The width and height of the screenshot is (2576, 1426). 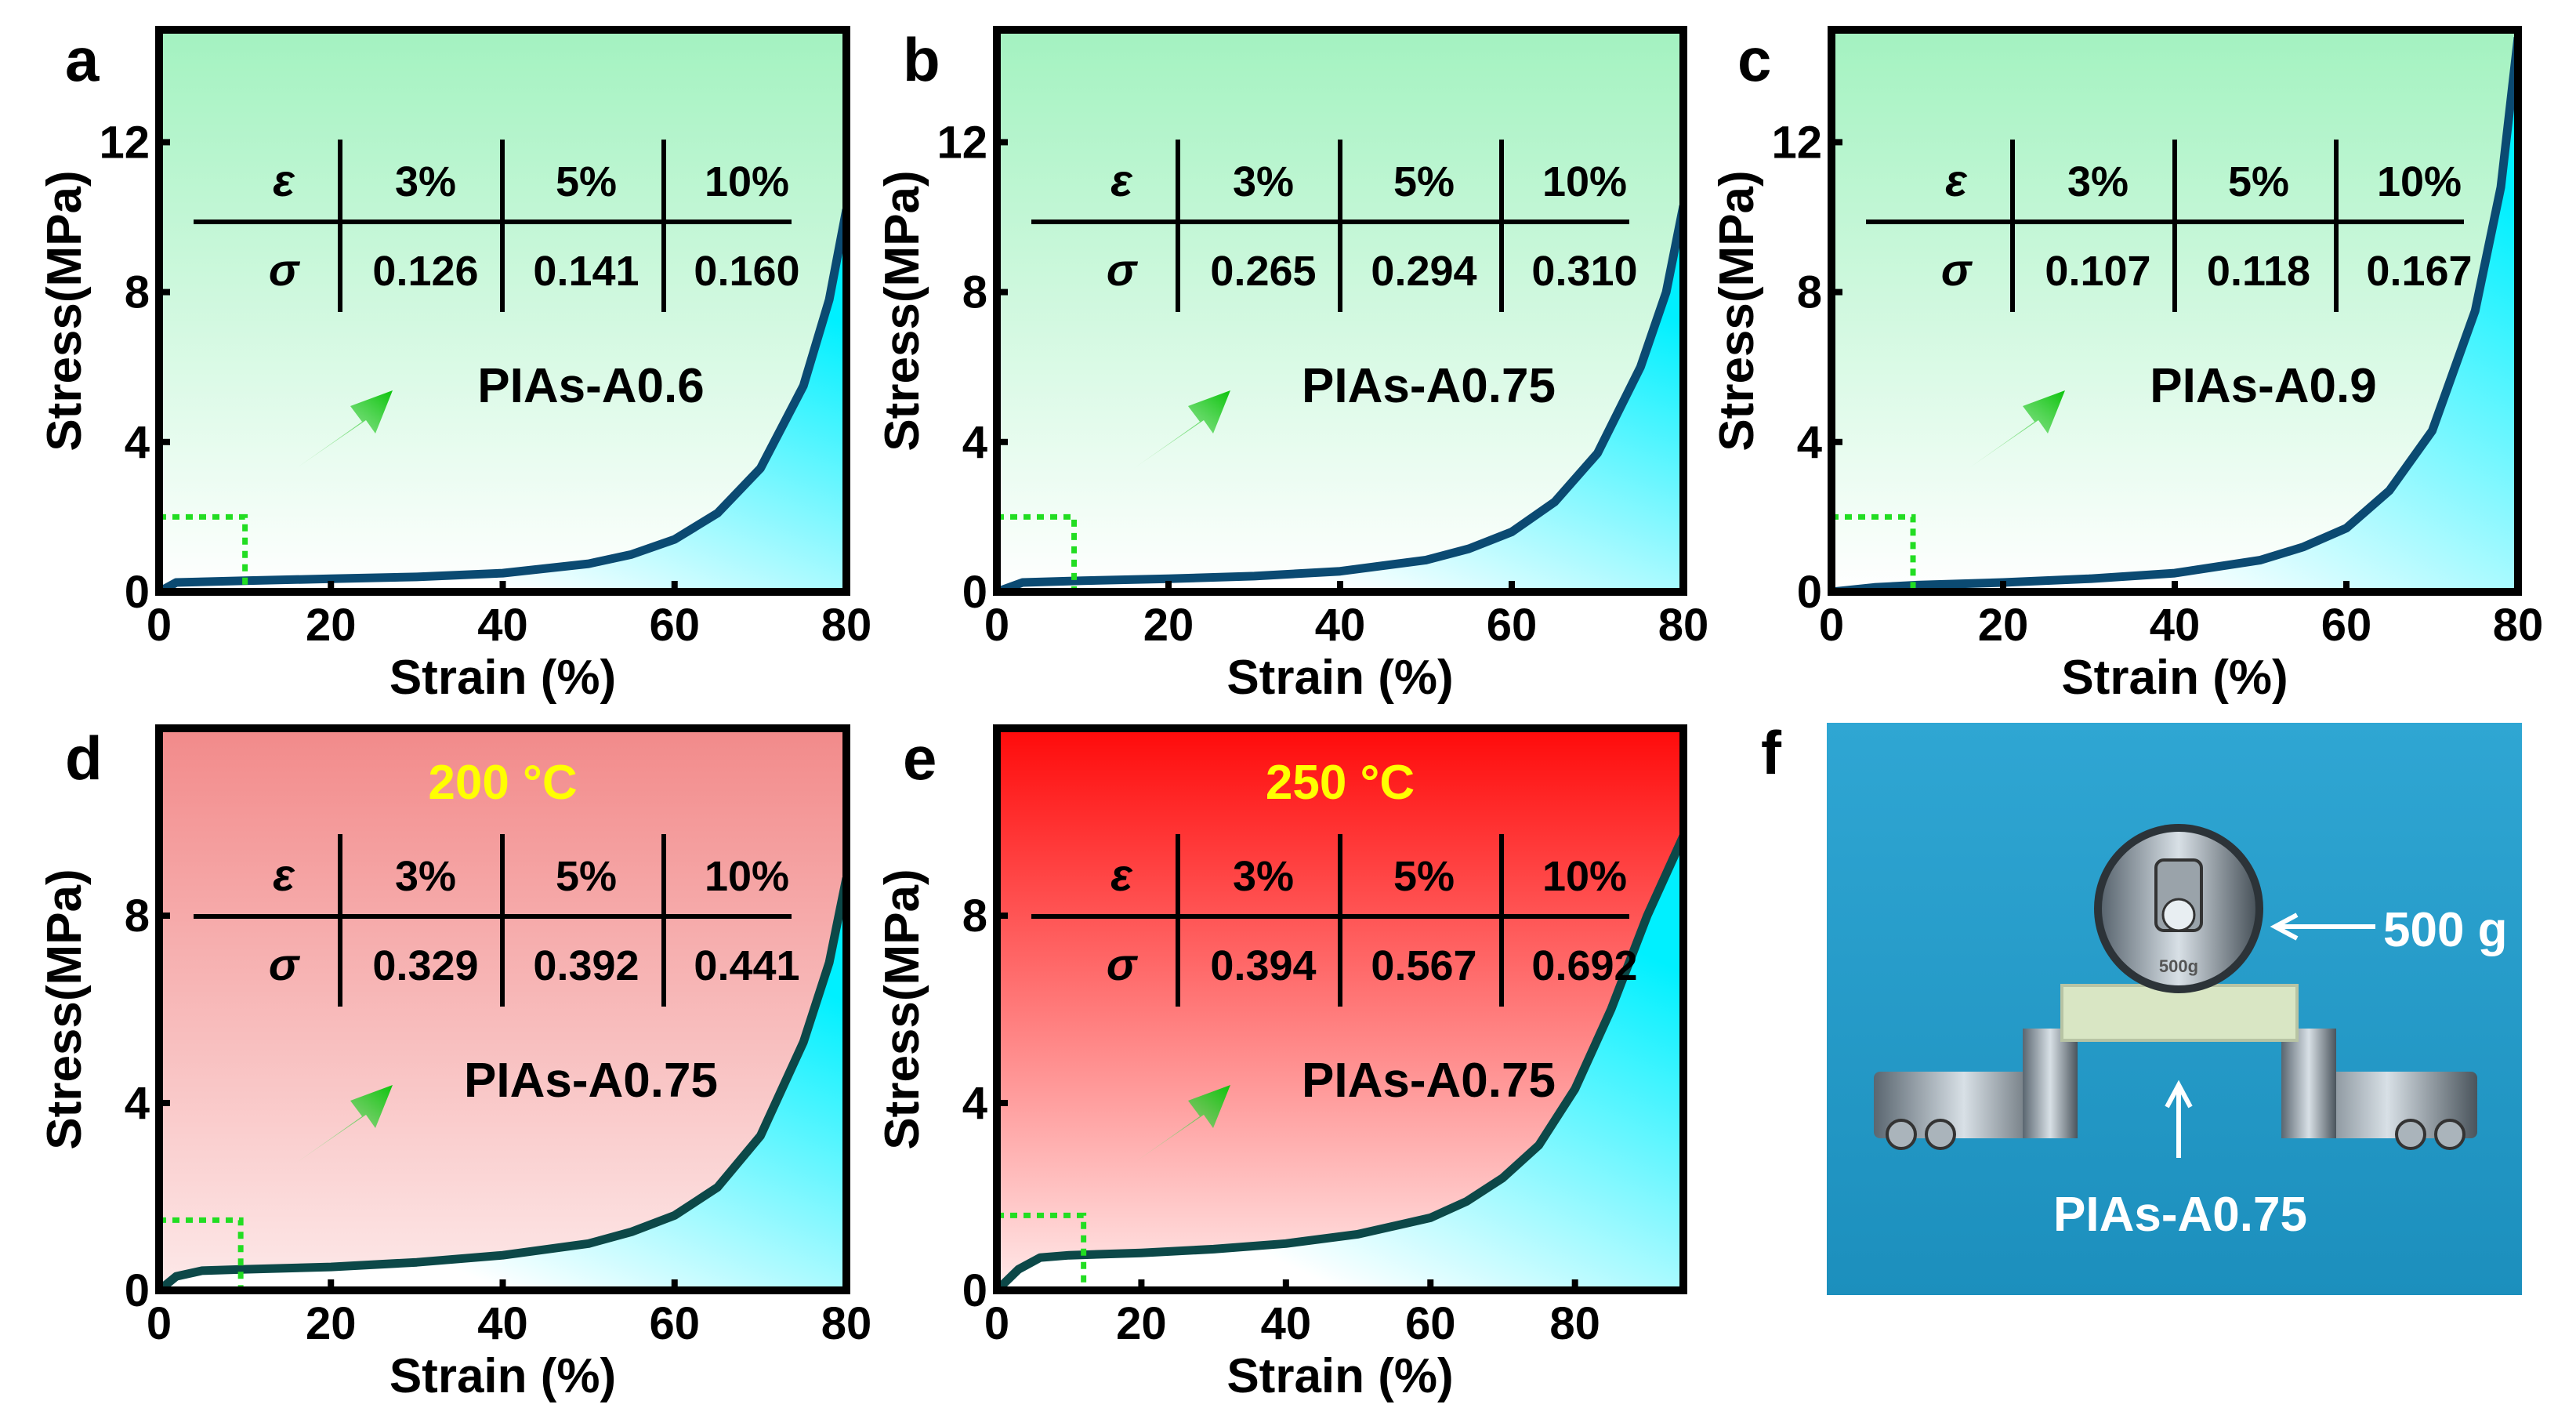 What do you see at coordinates (746, 271) in the screenshot?
I see `table-value-cell: 0.160` at bounding box center [746, 271].